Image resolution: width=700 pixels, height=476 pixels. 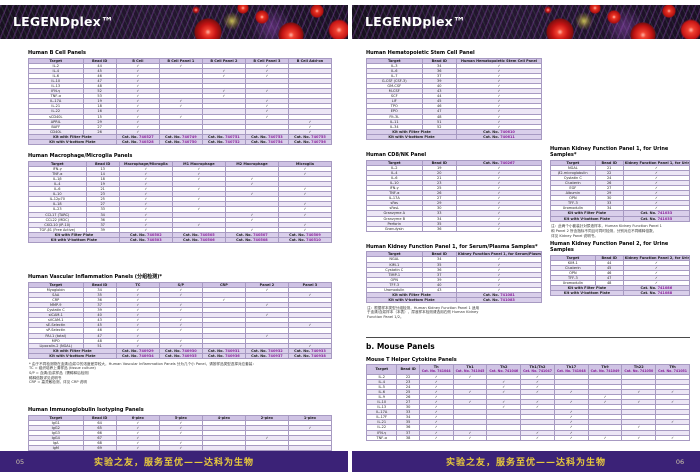 I want to click on target-cell: Granzyme B, so click(x=394, y=218).